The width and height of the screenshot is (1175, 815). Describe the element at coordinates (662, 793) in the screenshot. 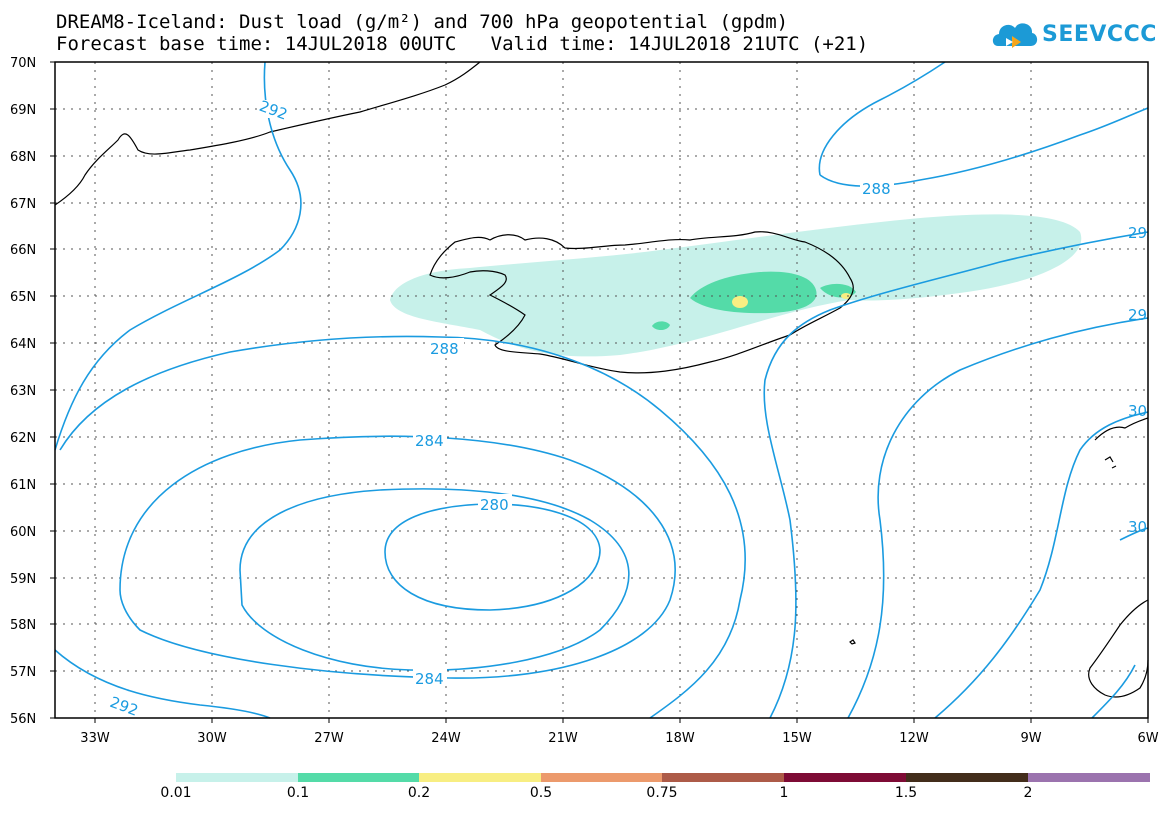

I see `colorbar-label: 0.75` at that location.